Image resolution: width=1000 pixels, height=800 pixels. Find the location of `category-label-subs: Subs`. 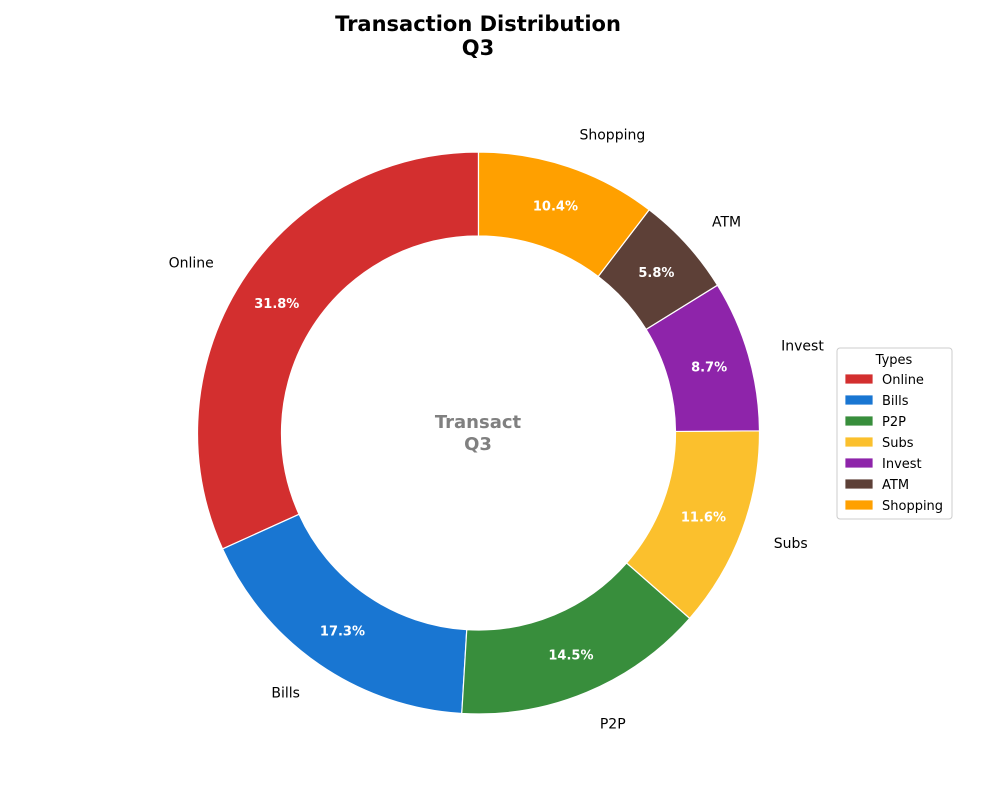

category-label-subs: Subs is located at coordinates (791, 544).